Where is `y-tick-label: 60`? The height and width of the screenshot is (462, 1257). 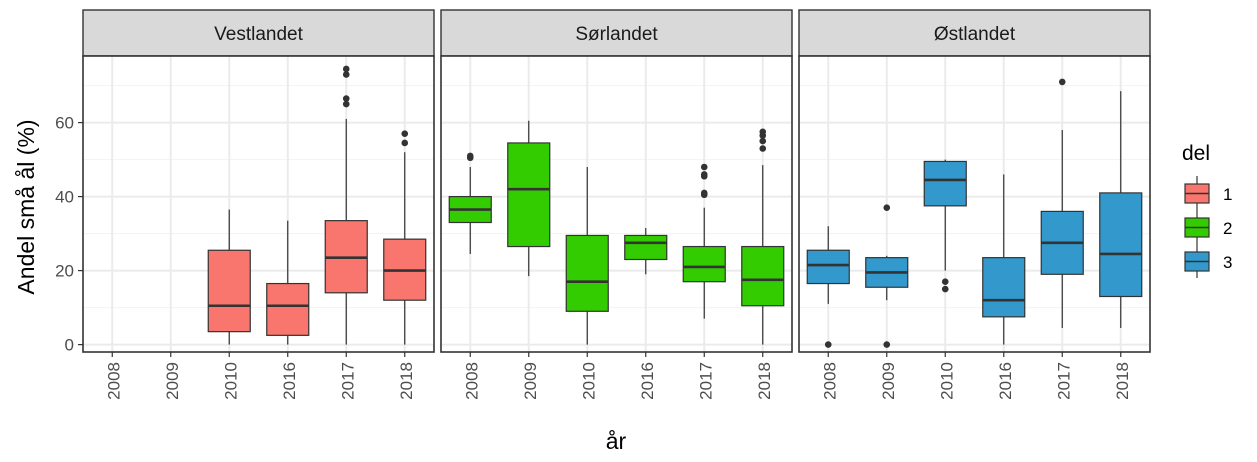 y-tick-label: 60 is located at coordinates (64, 123).